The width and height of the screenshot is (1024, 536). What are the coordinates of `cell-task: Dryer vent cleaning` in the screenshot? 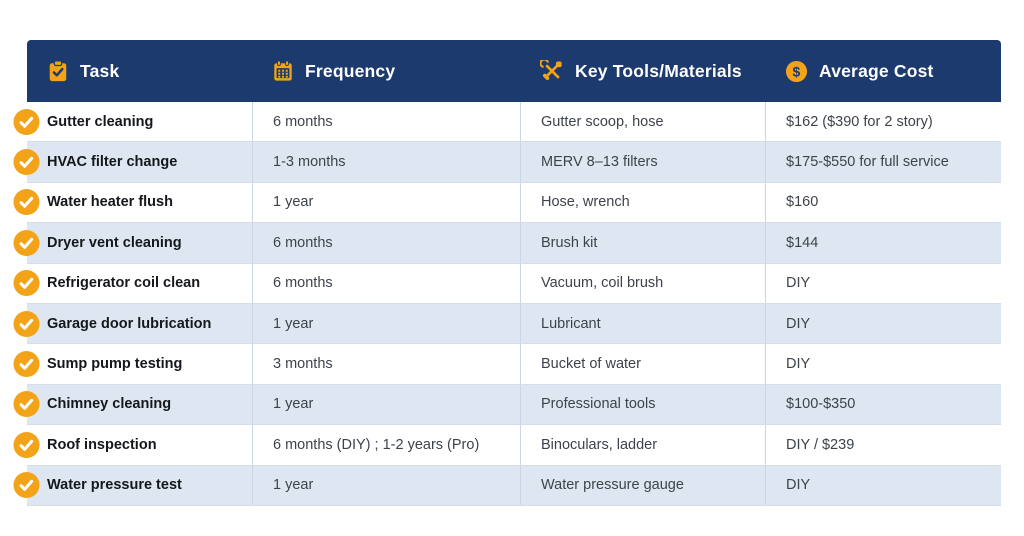 It's located at (114, 242).